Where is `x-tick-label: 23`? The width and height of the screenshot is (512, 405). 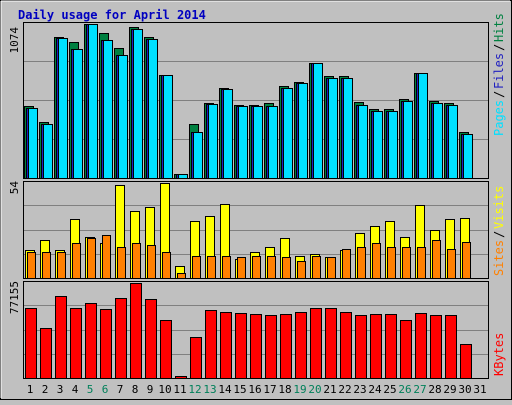
x-tick-label: 23 is located at coordinates (359, 389).